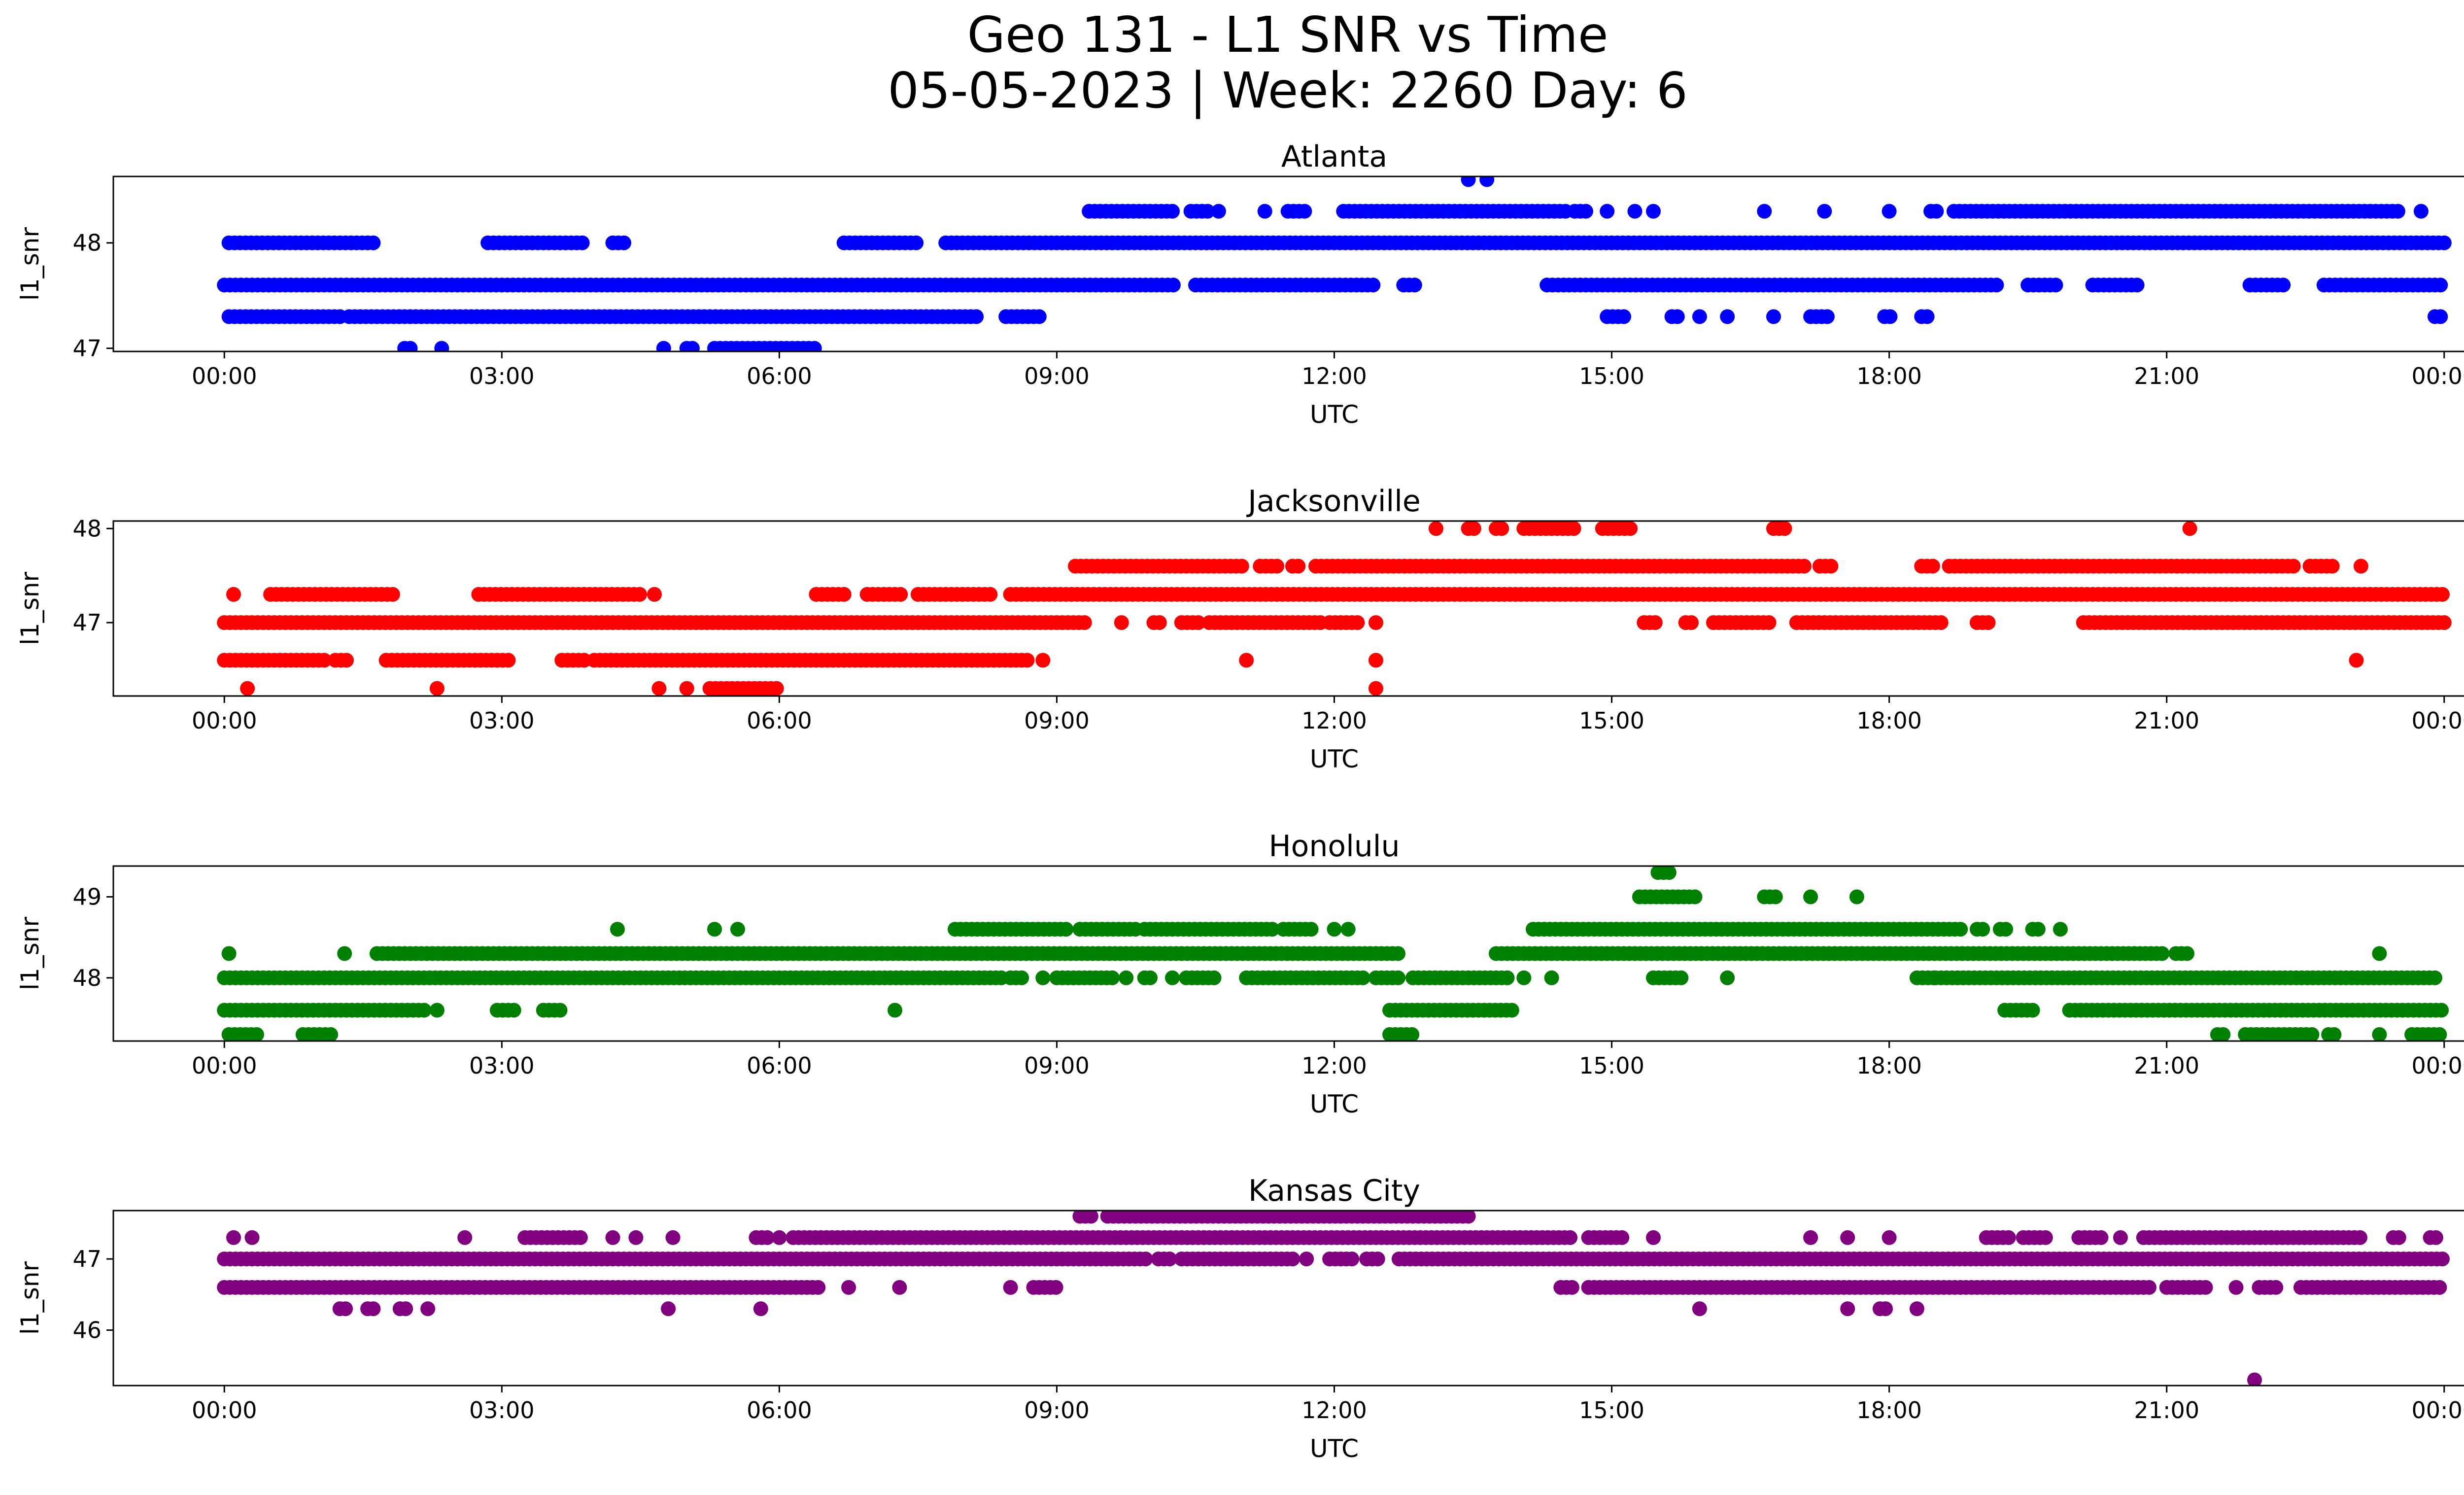 This screenshot has height=1495, width=2464. What do you see at coordinates (1889, 1410) in the screenshot?
I see `x-tick-label: 18:00` at bounding box center [1889, 1410].